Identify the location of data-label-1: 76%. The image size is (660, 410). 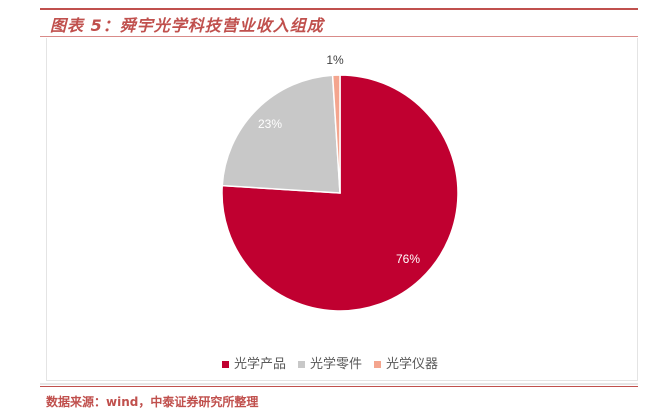
(408, 259).